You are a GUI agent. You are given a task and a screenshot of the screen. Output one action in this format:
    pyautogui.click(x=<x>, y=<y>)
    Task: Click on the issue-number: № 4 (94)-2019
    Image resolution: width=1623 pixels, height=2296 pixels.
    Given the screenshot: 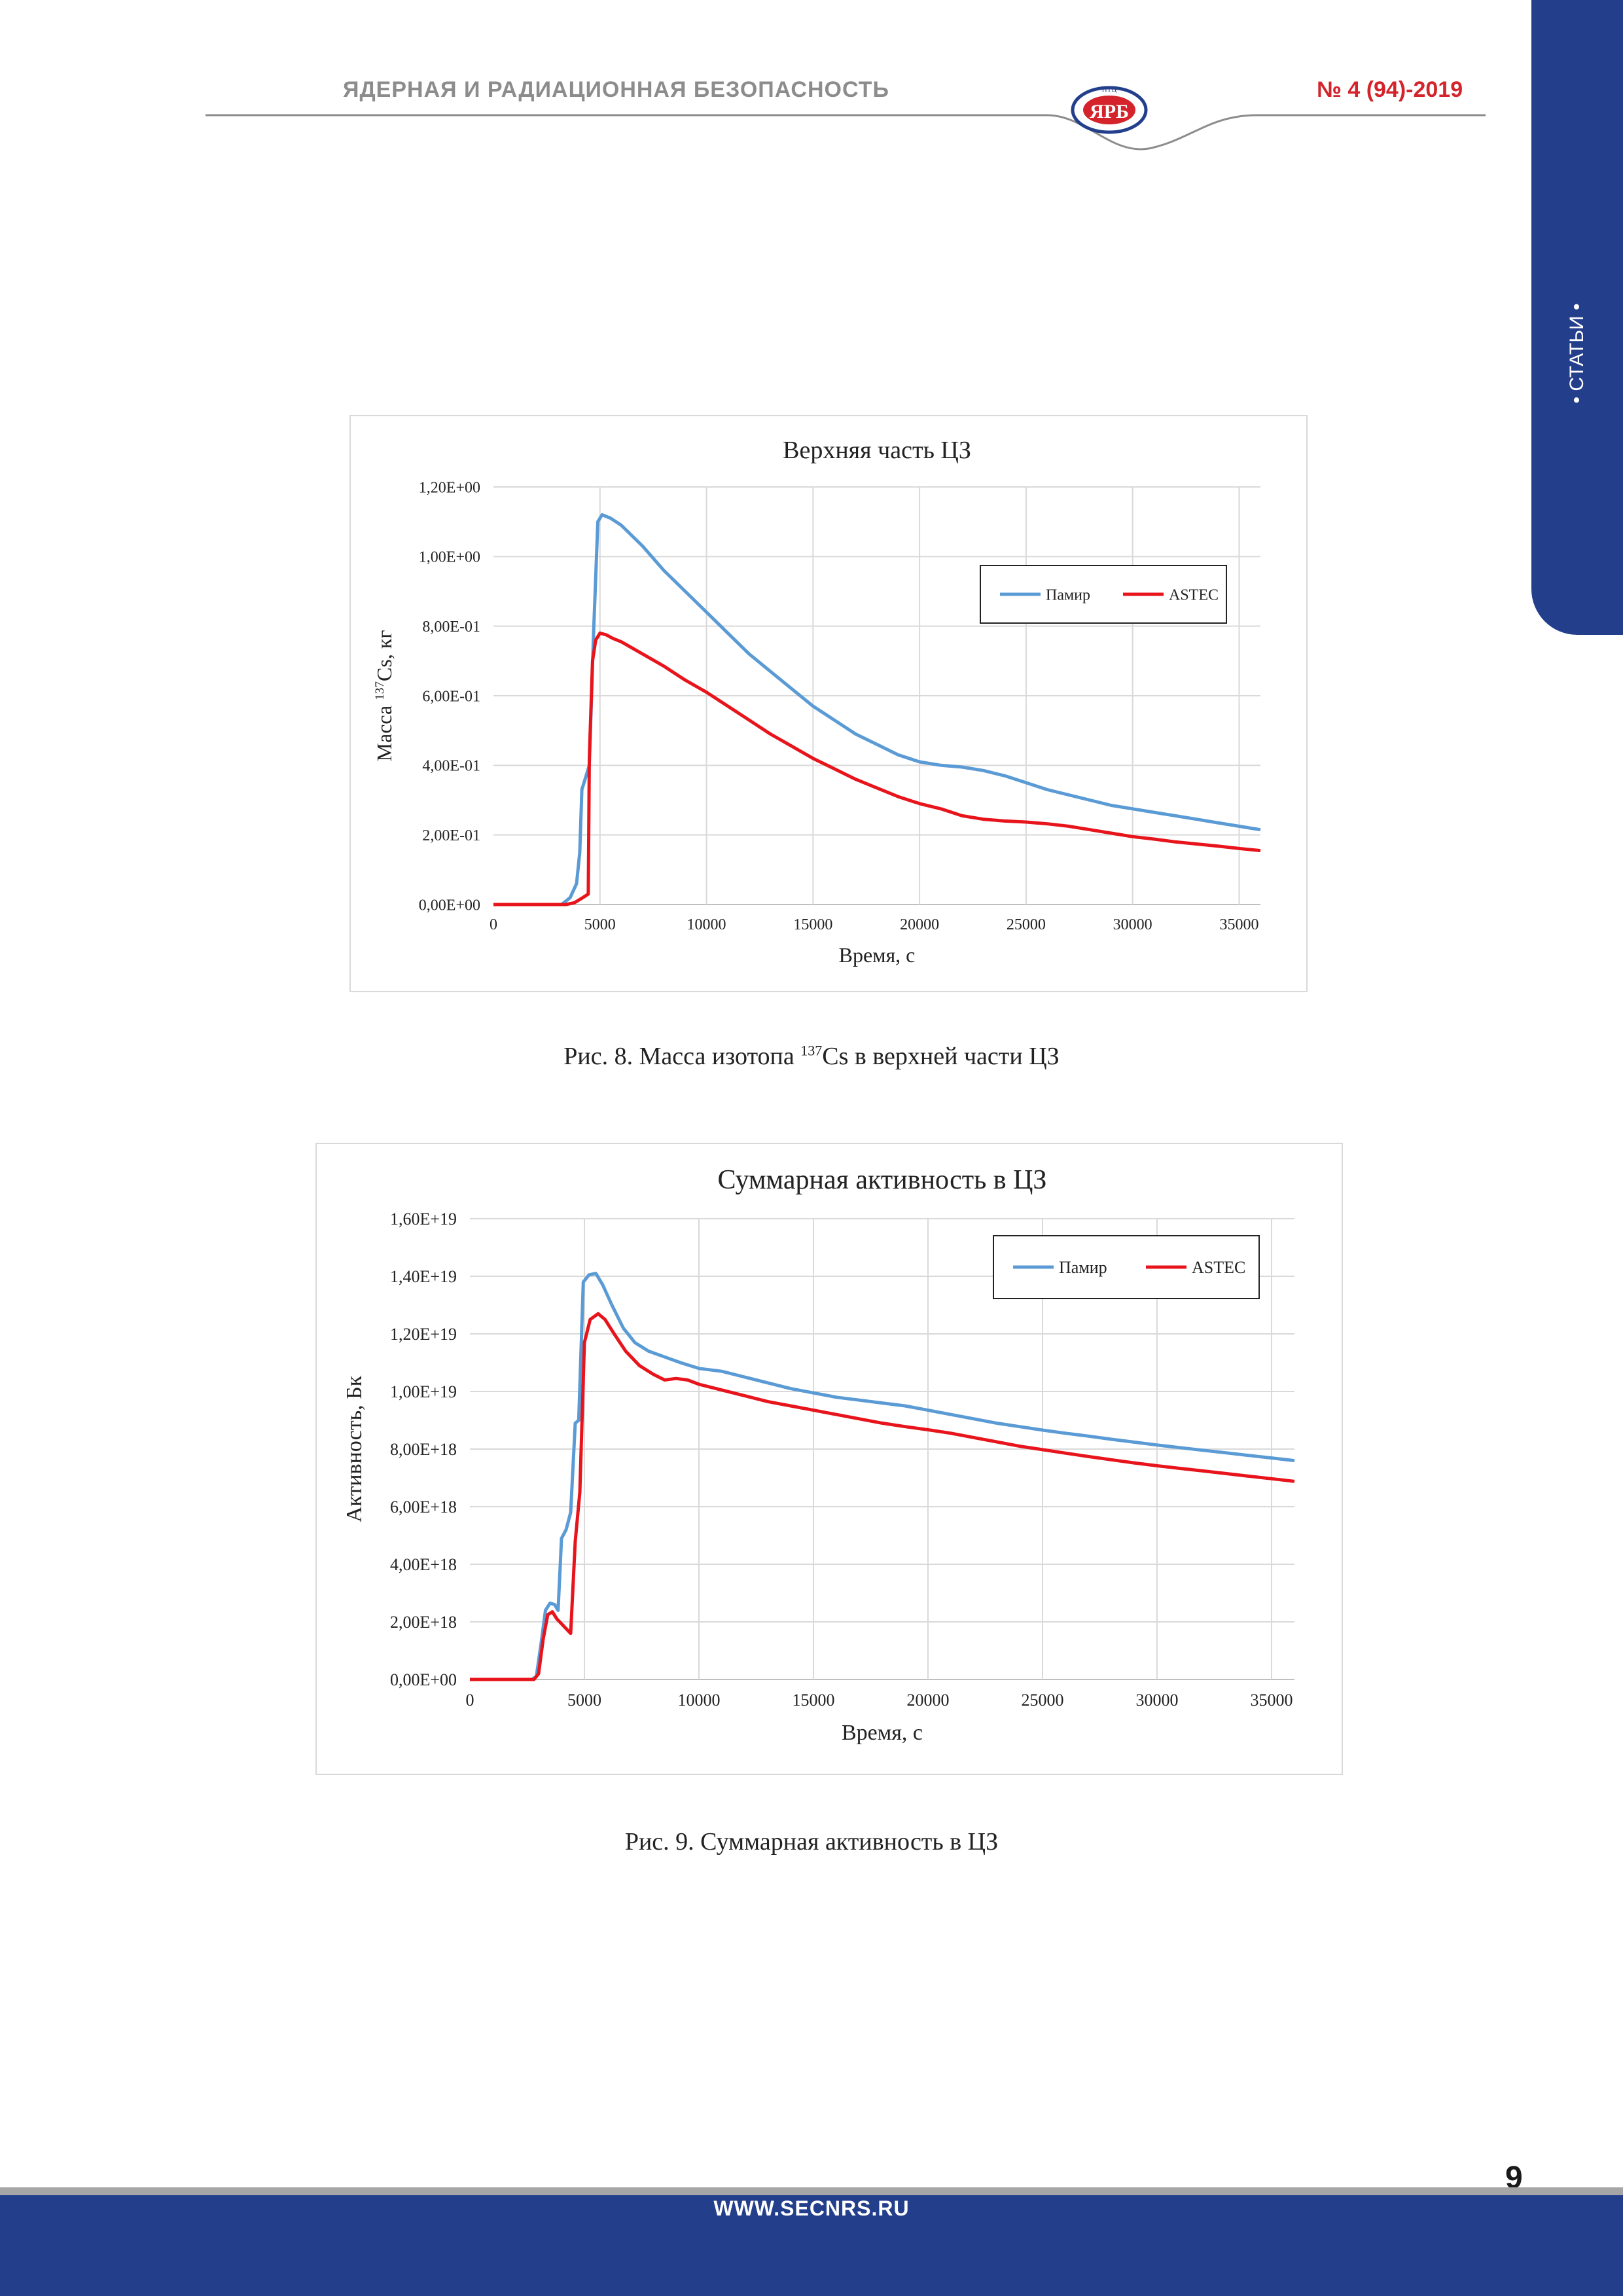 What is the action you would take?
    pyautogui.click(x=1390, y=89)
    